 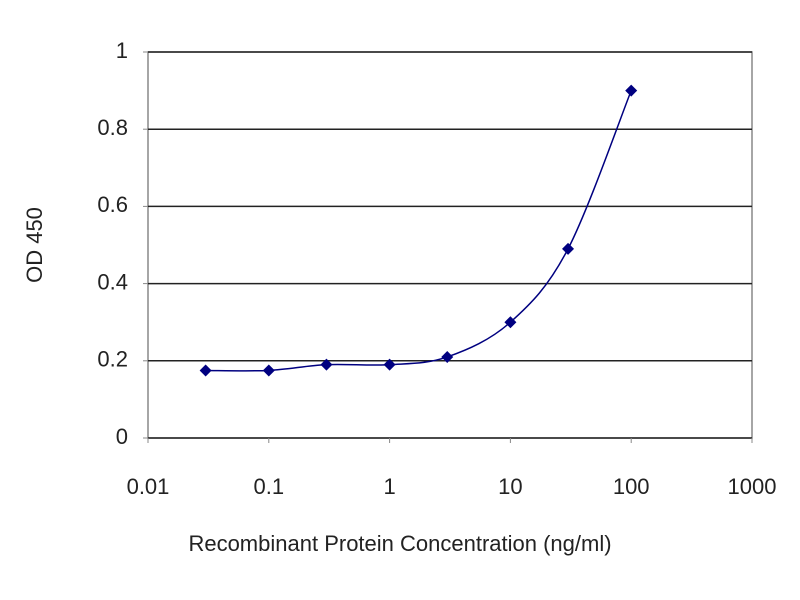 What do you see at coordinates (112, 127) in the screenshot?
I see `y-tick-label: 0.8` at bounding box center [112, 127].